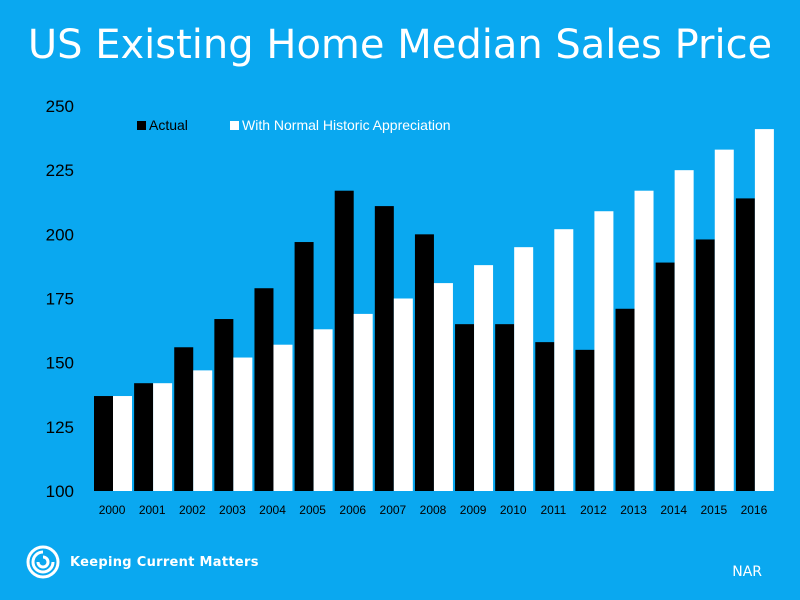  Describe the element at coordinates (747, 572) in the screenshot. I see `source-label: NAR` at that location.